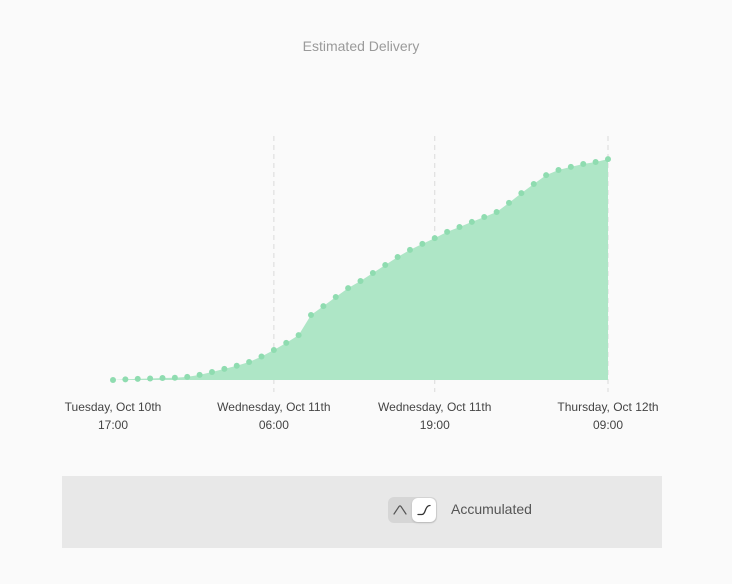  What do you see at coordinates (608, 407) in the screenshot?
I see `x-tick-date: Thursday, Oct 12th` at bounding box center [608, 407].